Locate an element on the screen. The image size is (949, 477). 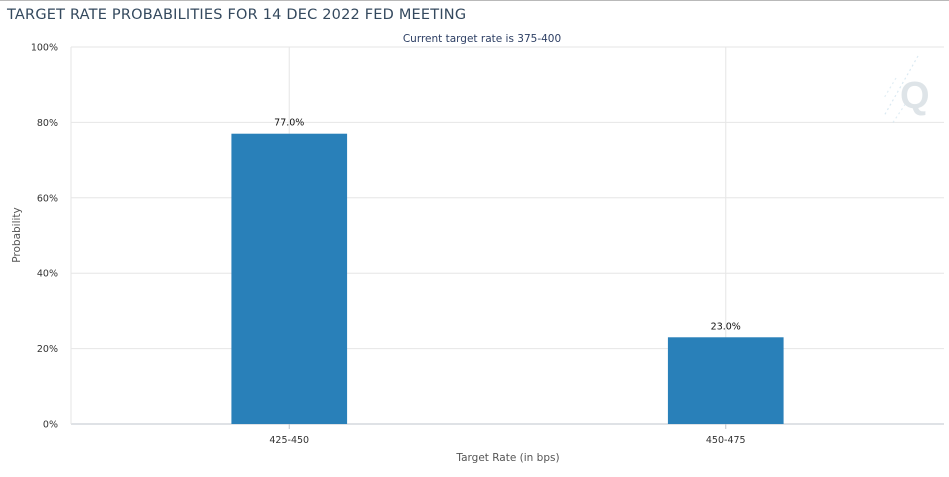
x-axis-ticks: 425-450 450-475 is located at coordinates (507, 435).